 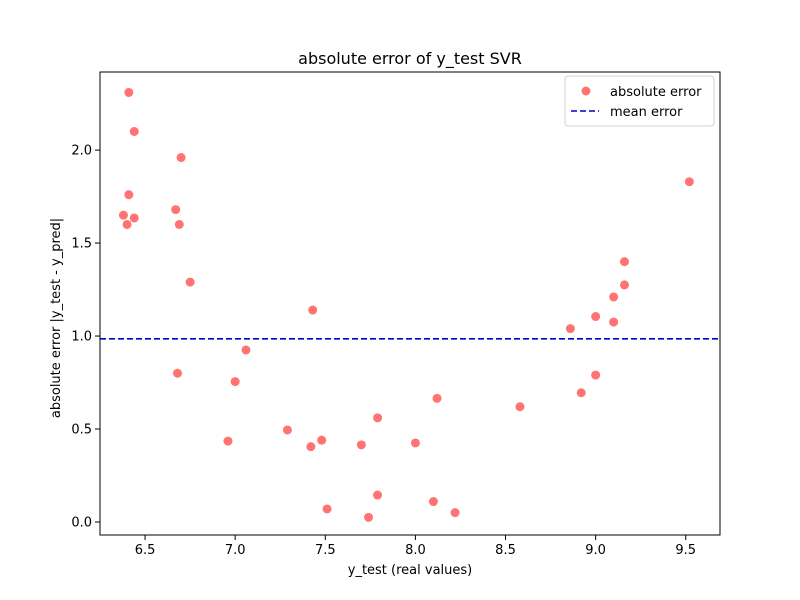 What do you see at coordinates (410, 570) in the screenshot?
I see `x-axis-label: y_test (real values)` at bounding box center [410, 570].